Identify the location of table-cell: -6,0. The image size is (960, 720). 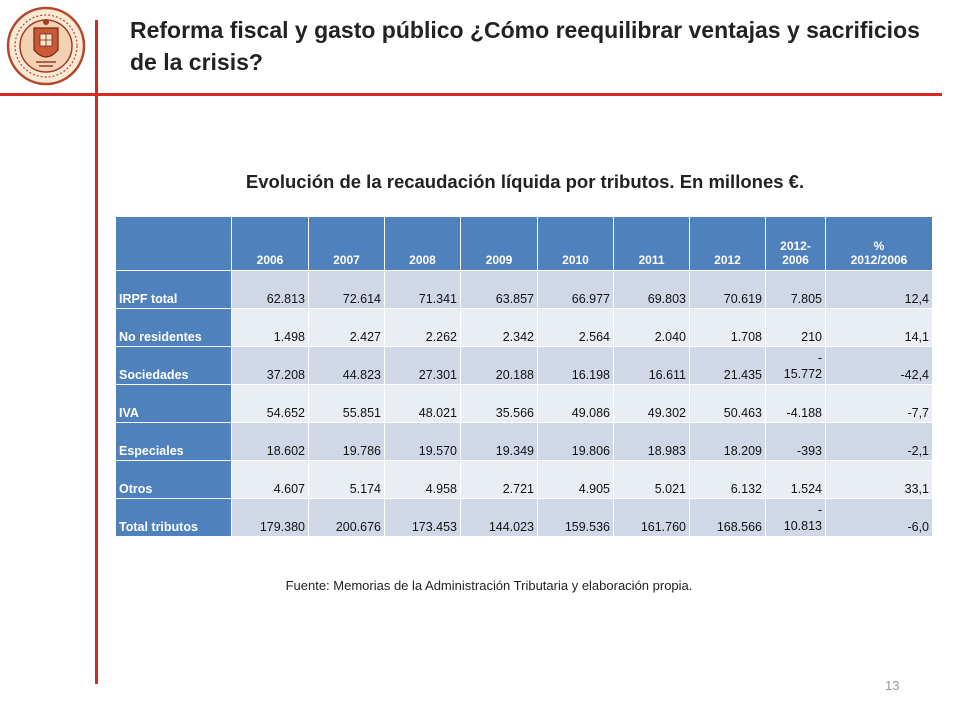
(879, 517).